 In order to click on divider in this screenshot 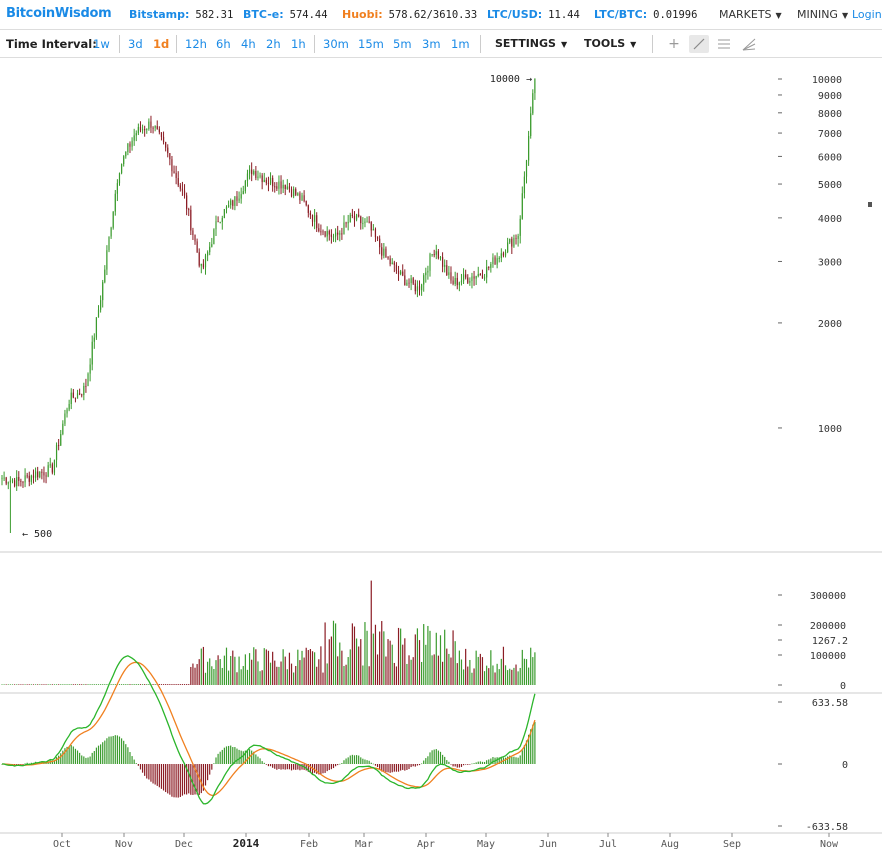, I will do `click(314, 44)`.